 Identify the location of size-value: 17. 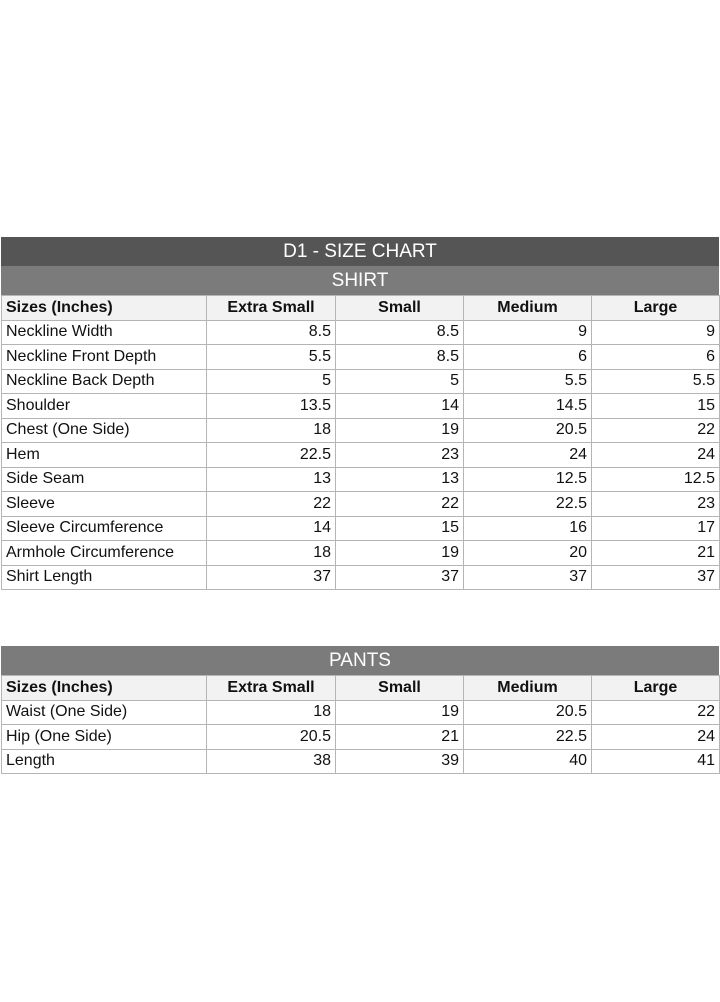
(655, 528).